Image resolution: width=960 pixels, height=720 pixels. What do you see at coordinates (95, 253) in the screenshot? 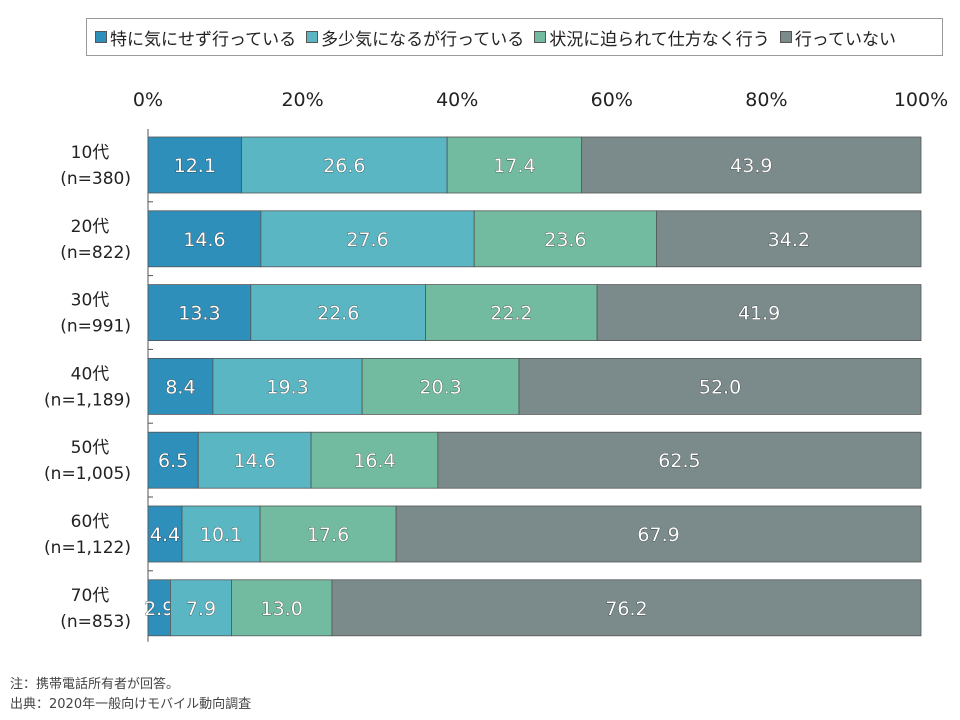
I see `category-sample-size: (n=822)` at bounding box center [95, 253].